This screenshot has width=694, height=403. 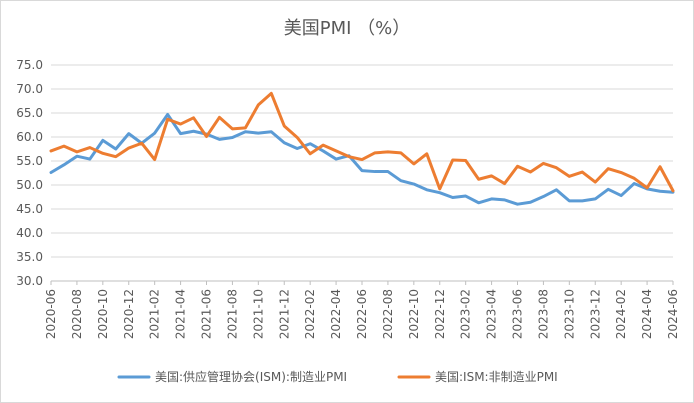 I want to click on x-tick-label: 2022-08, so click(x=388, y=314).